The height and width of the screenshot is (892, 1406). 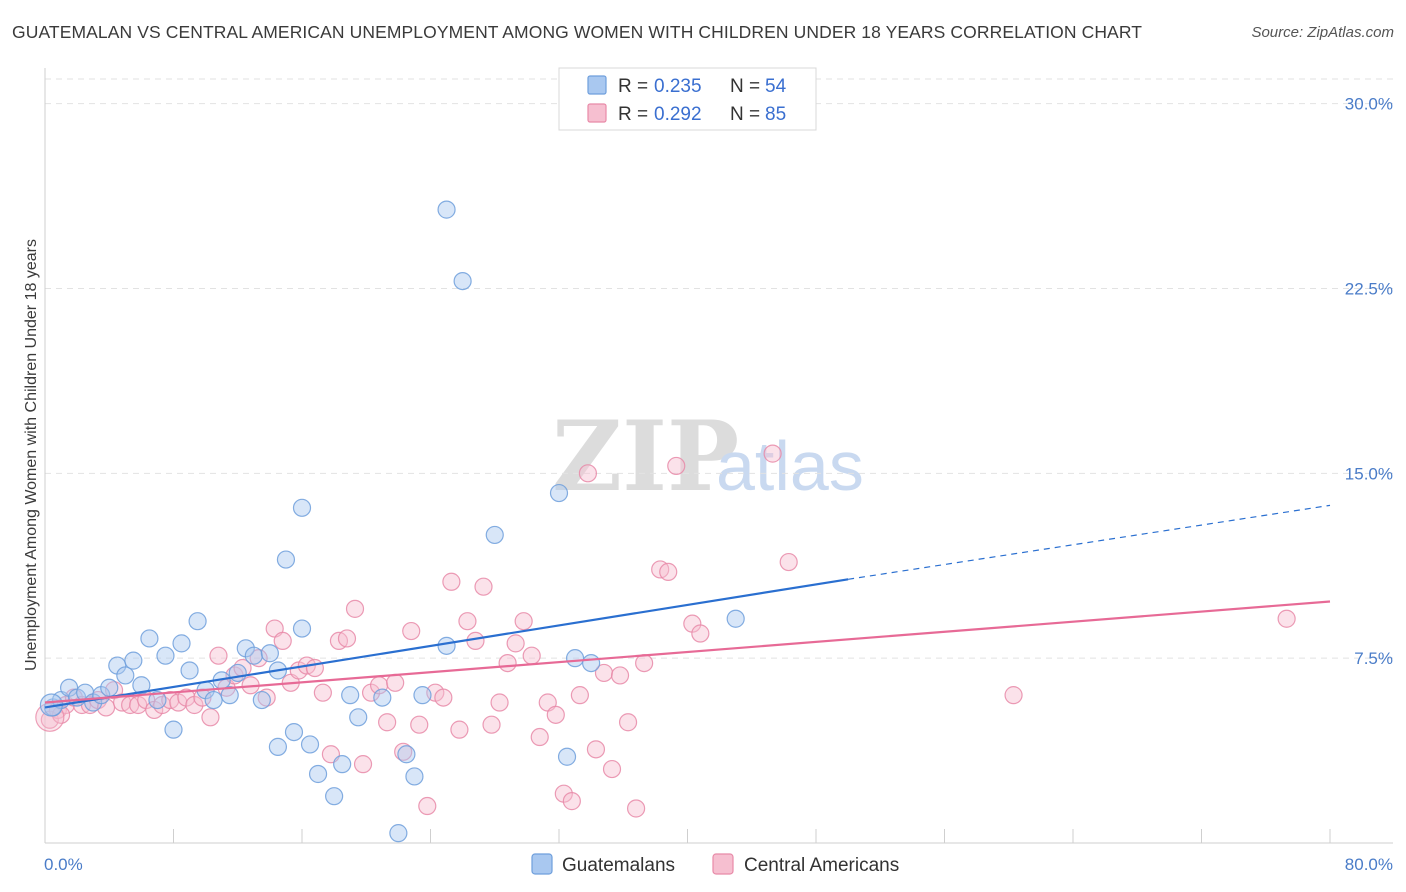 I want to click on y-tick-label: 30.0%, so click(x=1369, y=104).